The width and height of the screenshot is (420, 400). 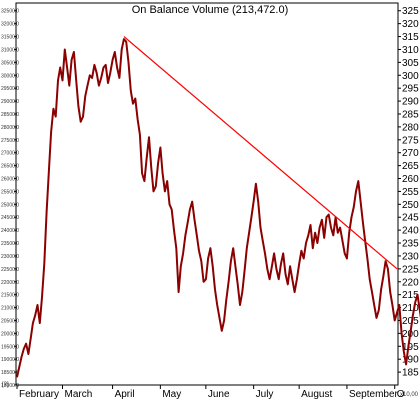 What do you see at coordinates (10, 63) in the screenshot?
I see `left-tick-label: 30500.0` at bounding box center [10, 63].